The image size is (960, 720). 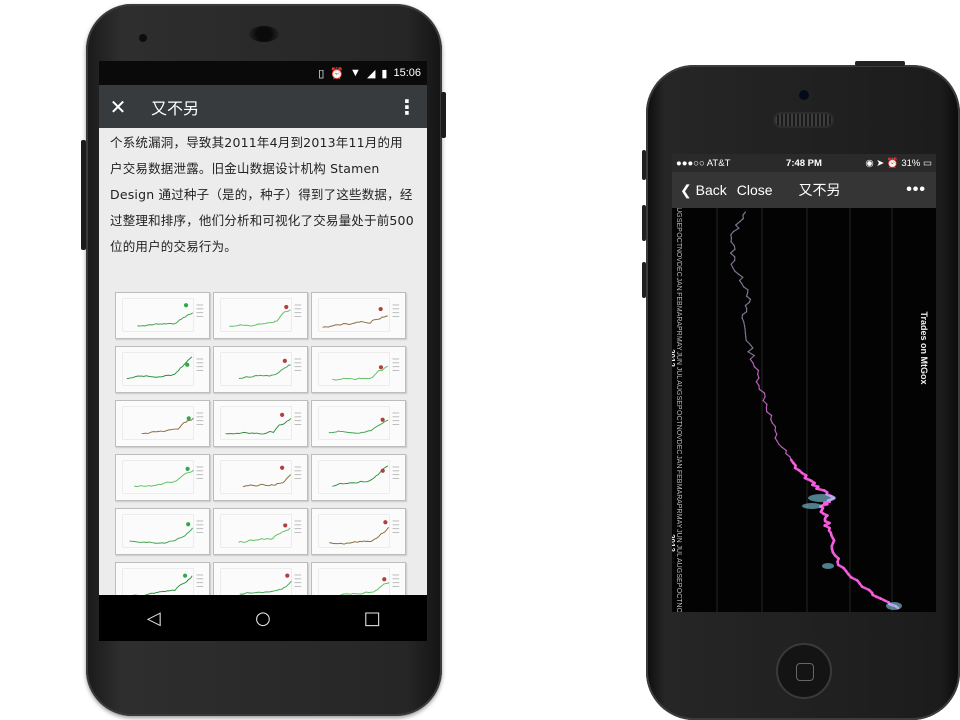 I want to click on iphone-home-button, so click(x=804, y=671).